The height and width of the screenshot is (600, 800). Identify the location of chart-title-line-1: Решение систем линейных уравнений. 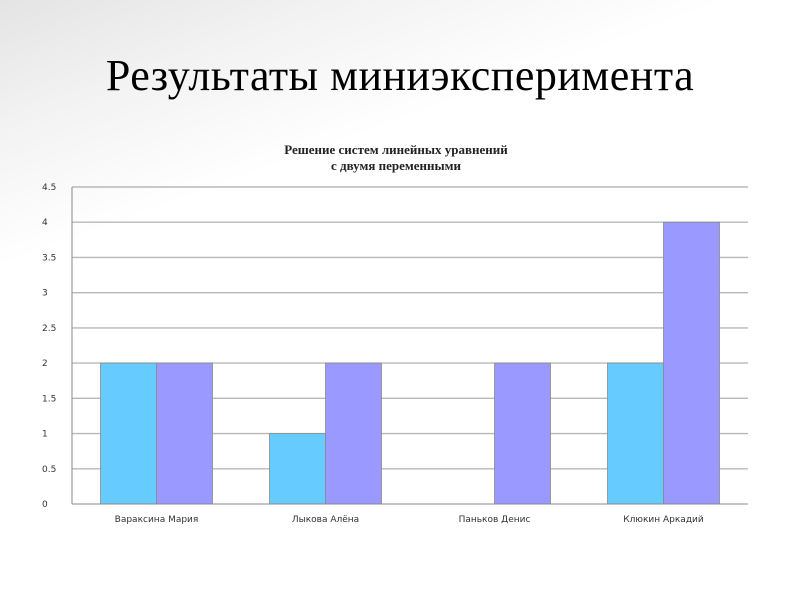
(396, 149).